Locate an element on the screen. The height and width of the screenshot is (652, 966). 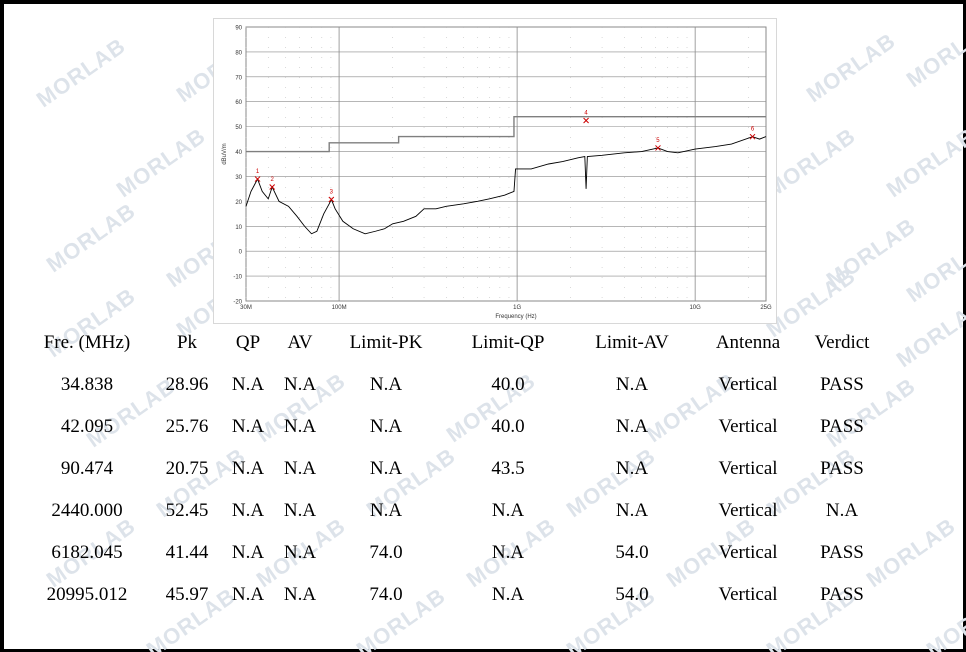
x-tick-label: 10G is located at coordinates (695, 308).